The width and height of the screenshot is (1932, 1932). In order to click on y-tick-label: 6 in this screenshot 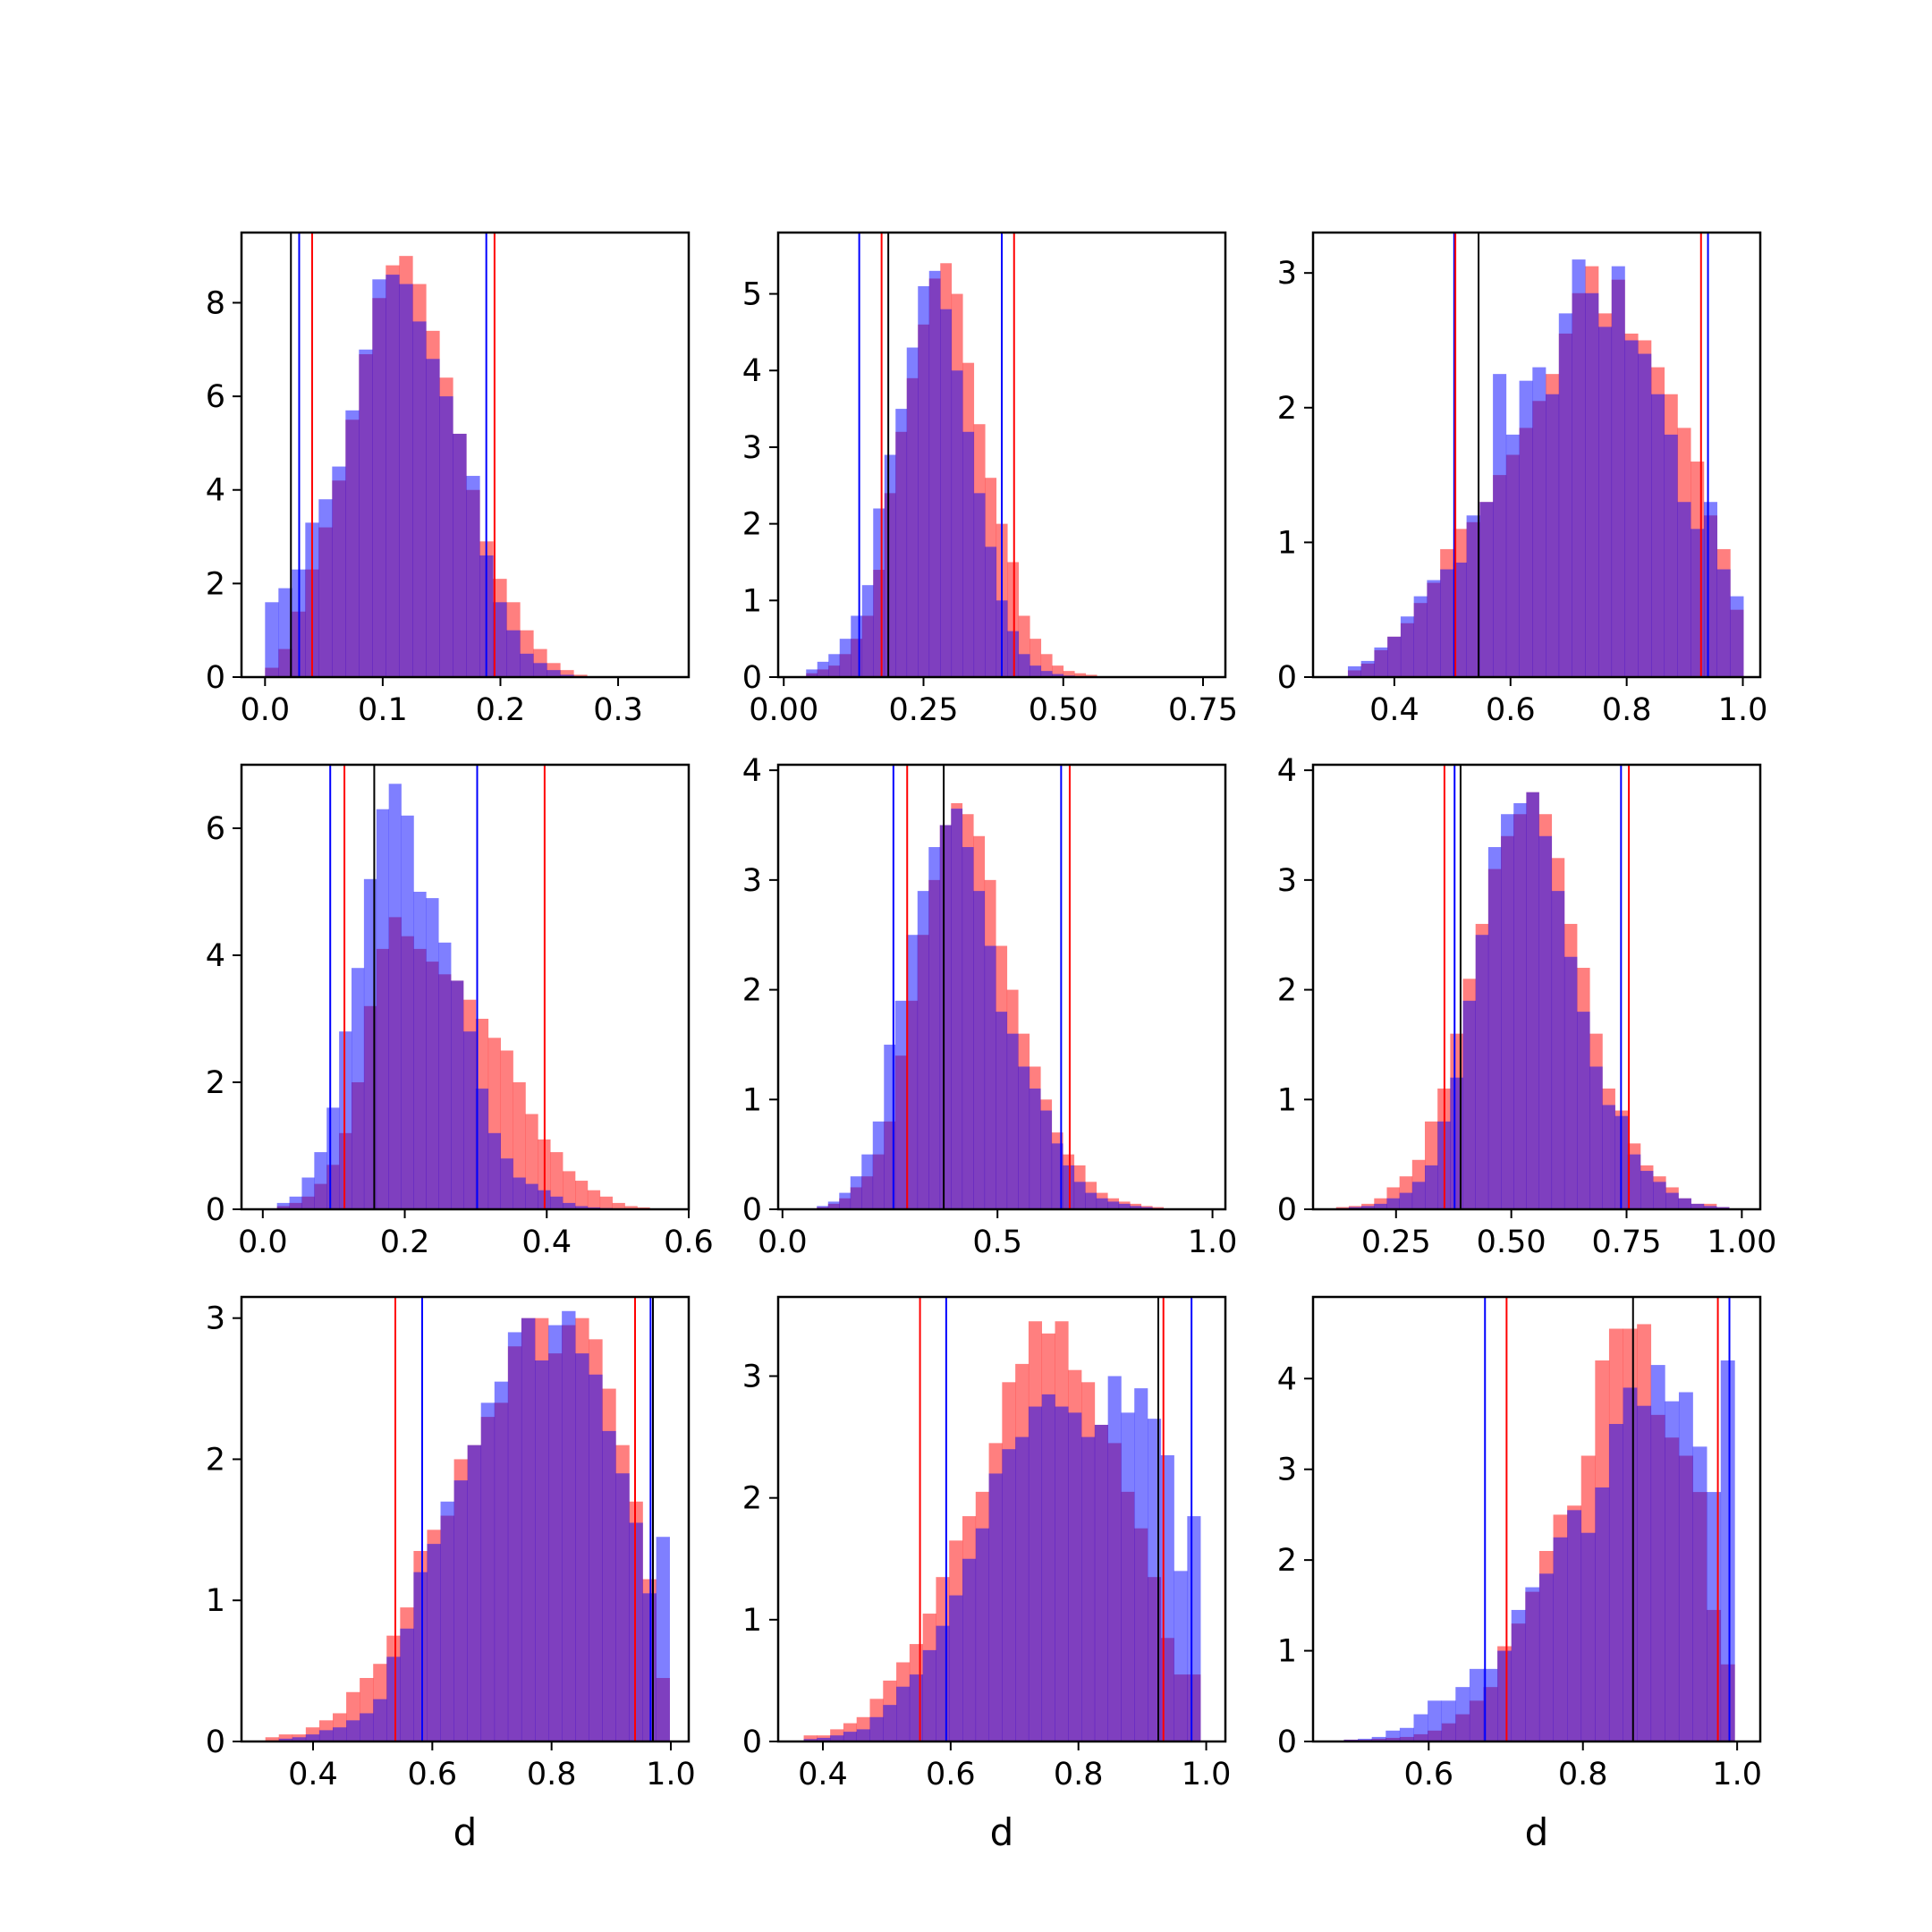, I will do `click(215, 829)`.